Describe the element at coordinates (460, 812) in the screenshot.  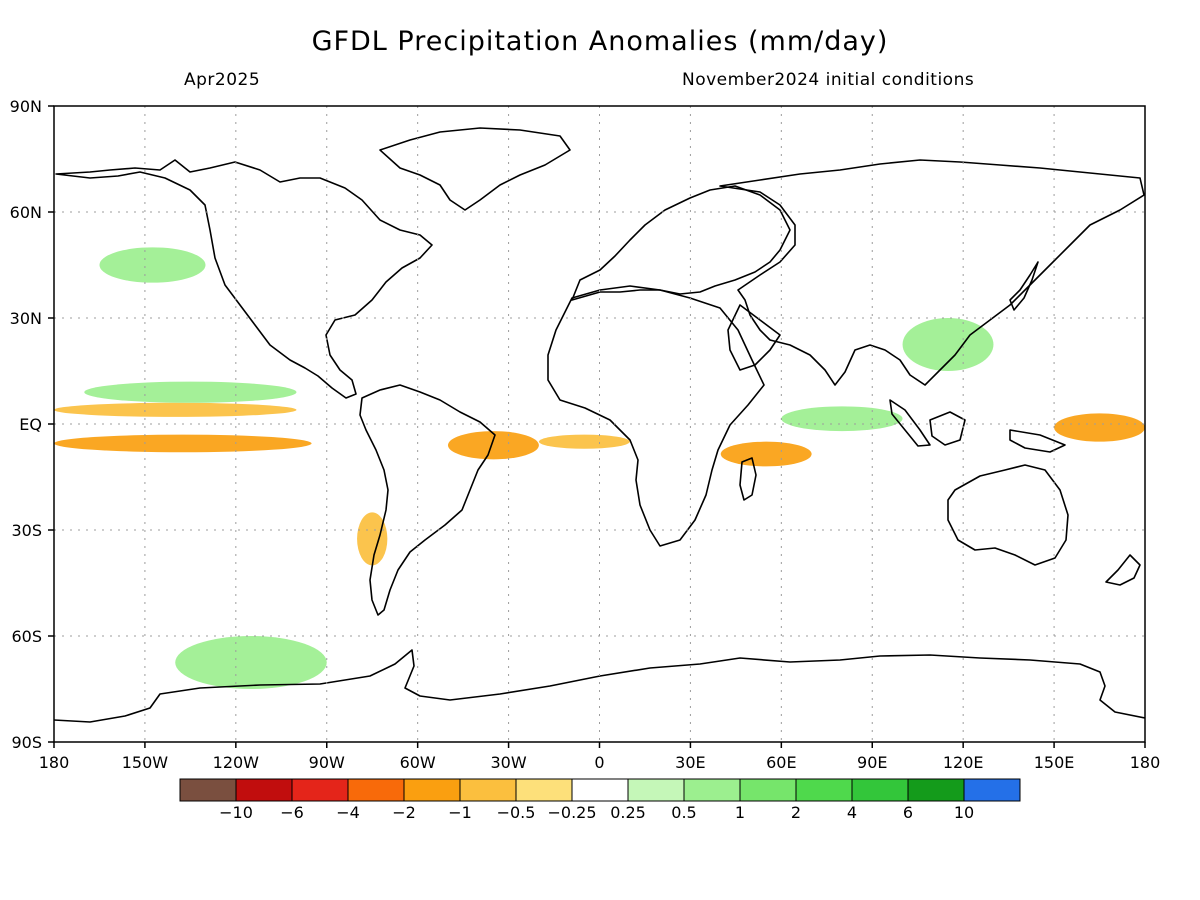
I see `colorbar-label: −1` at that location.